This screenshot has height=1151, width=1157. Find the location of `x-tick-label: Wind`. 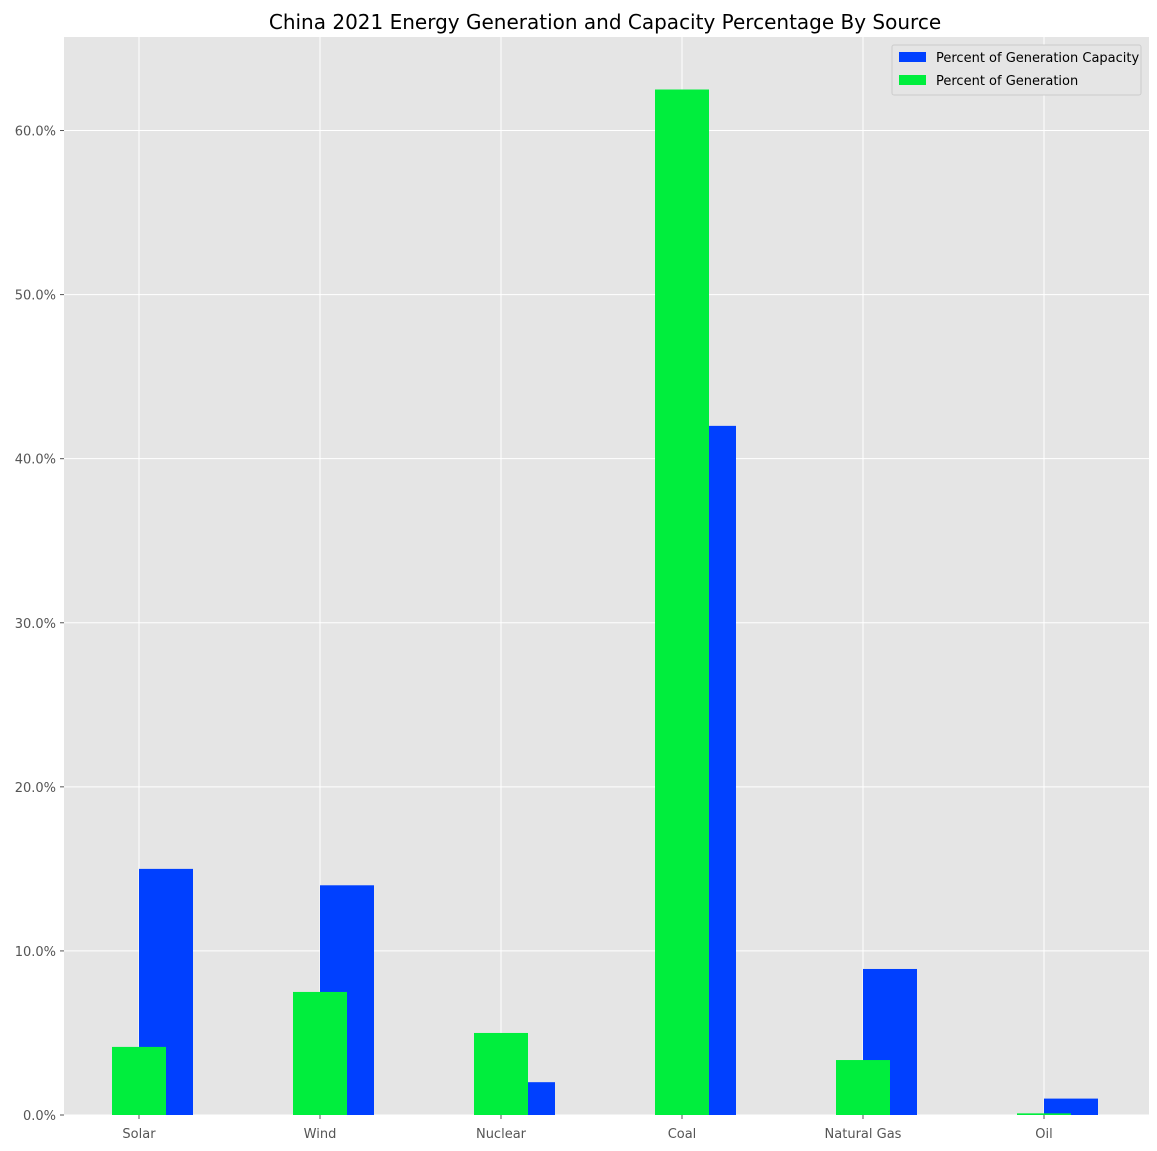

x-tick-label: Wind is located at coordinates (320, 1134).